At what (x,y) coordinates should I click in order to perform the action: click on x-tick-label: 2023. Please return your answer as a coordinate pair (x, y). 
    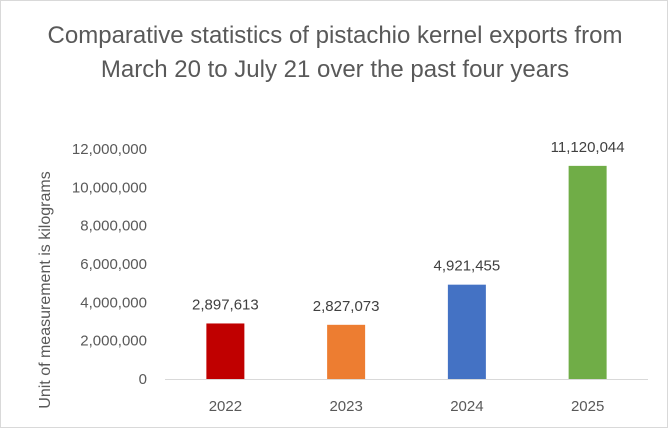
    Looking at the image, I should click on (345, 406).